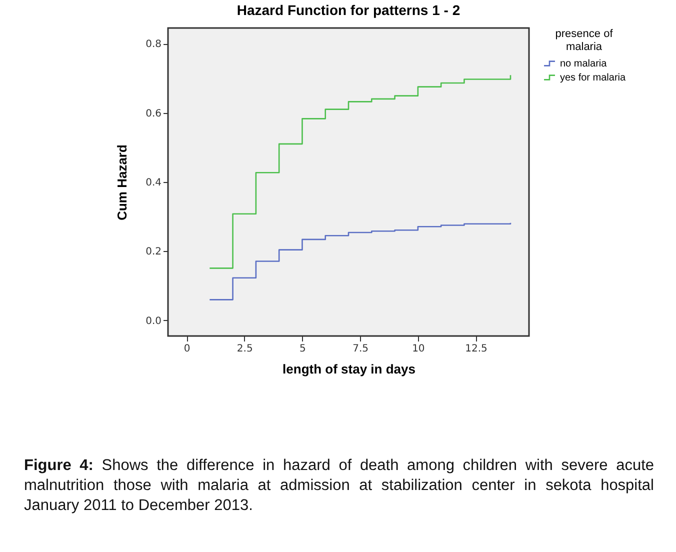  What do you see at coordinates (244, 349) in the screenshot?
I see `x-tick-label: 2.5` at bounding box center [244, 349].